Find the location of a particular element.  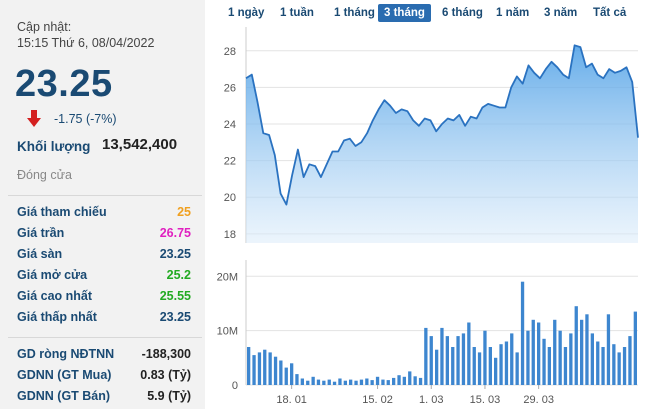

stat-label: Giá mở cửa is located at coordinates (52, 275).